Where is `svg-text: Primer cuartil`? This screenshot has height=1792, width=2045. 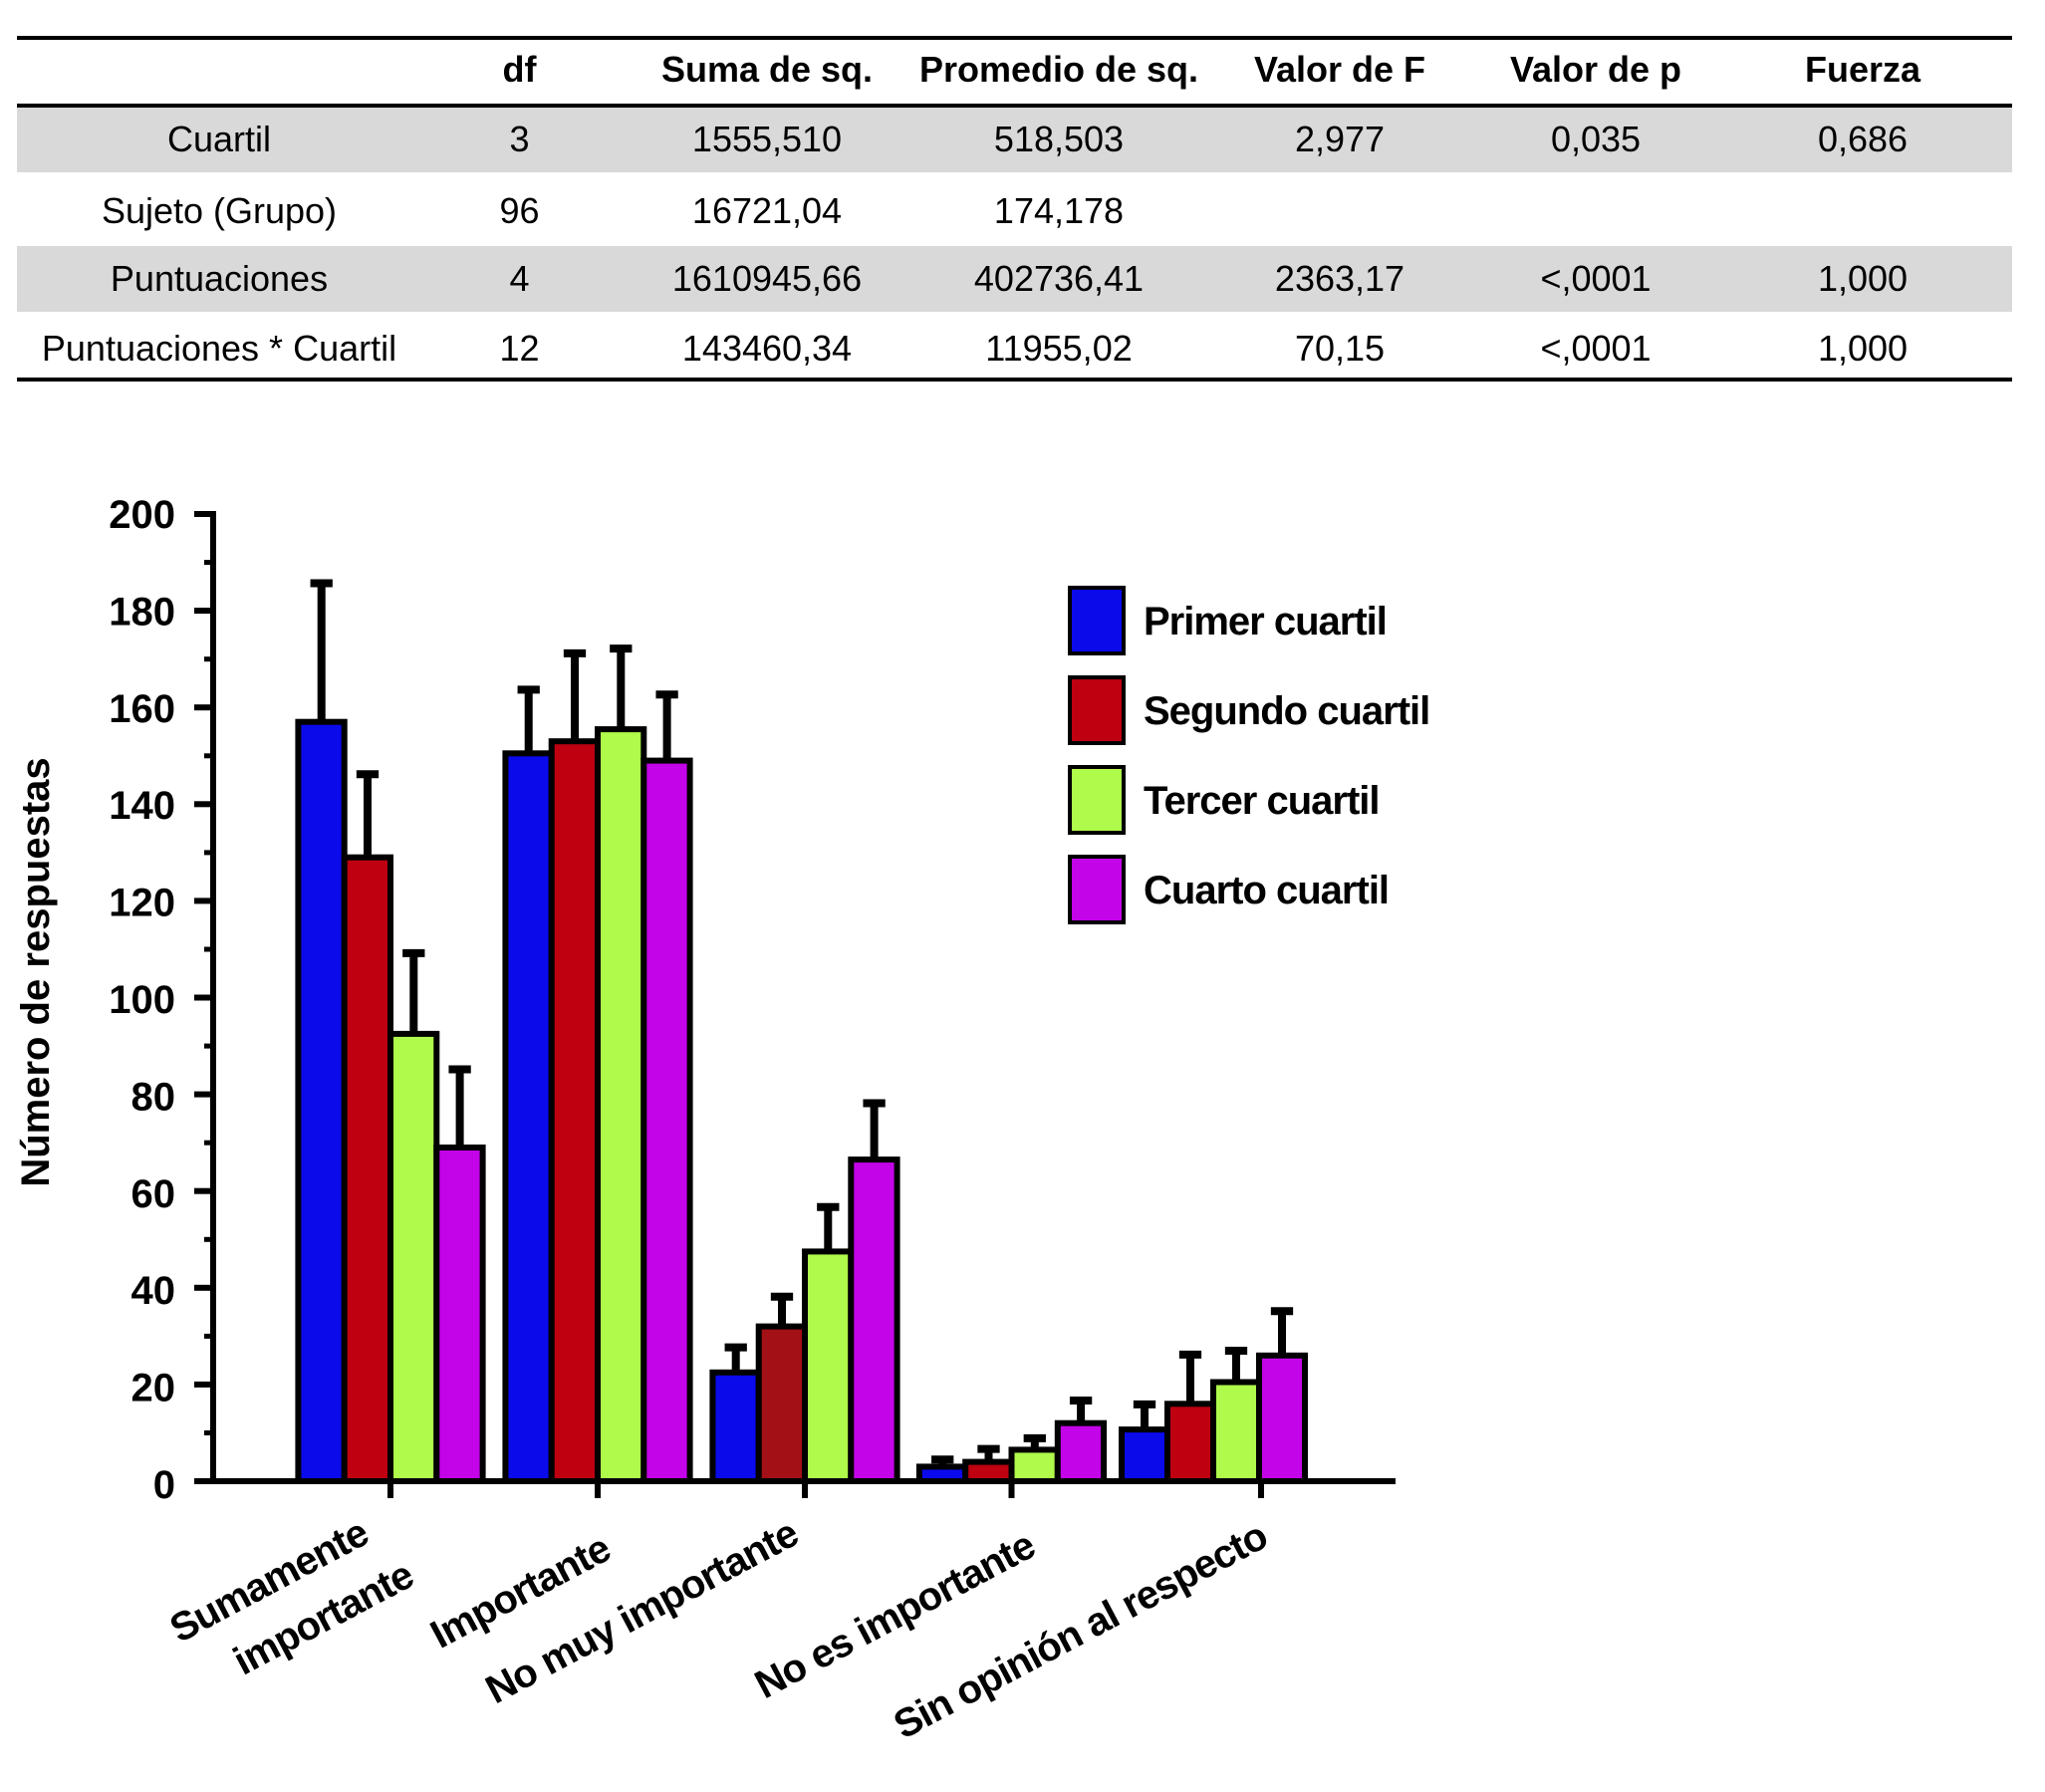 svg-text: Primer cuartil is located at coordinates (1265, 621).